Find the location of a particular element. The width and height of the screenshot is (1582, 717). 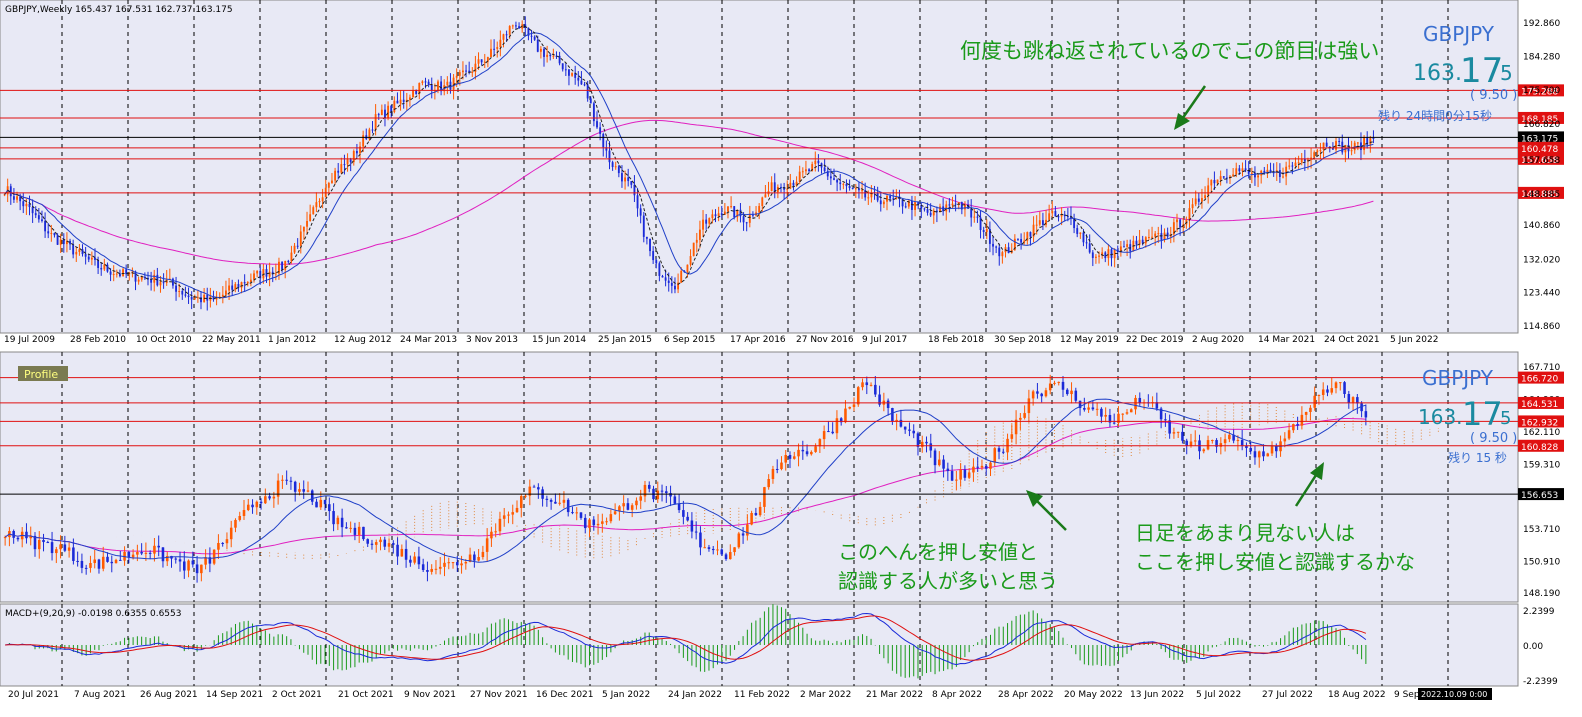

x-tick-label: 13 Jun 2022 is located at coordinates (1157, 695).